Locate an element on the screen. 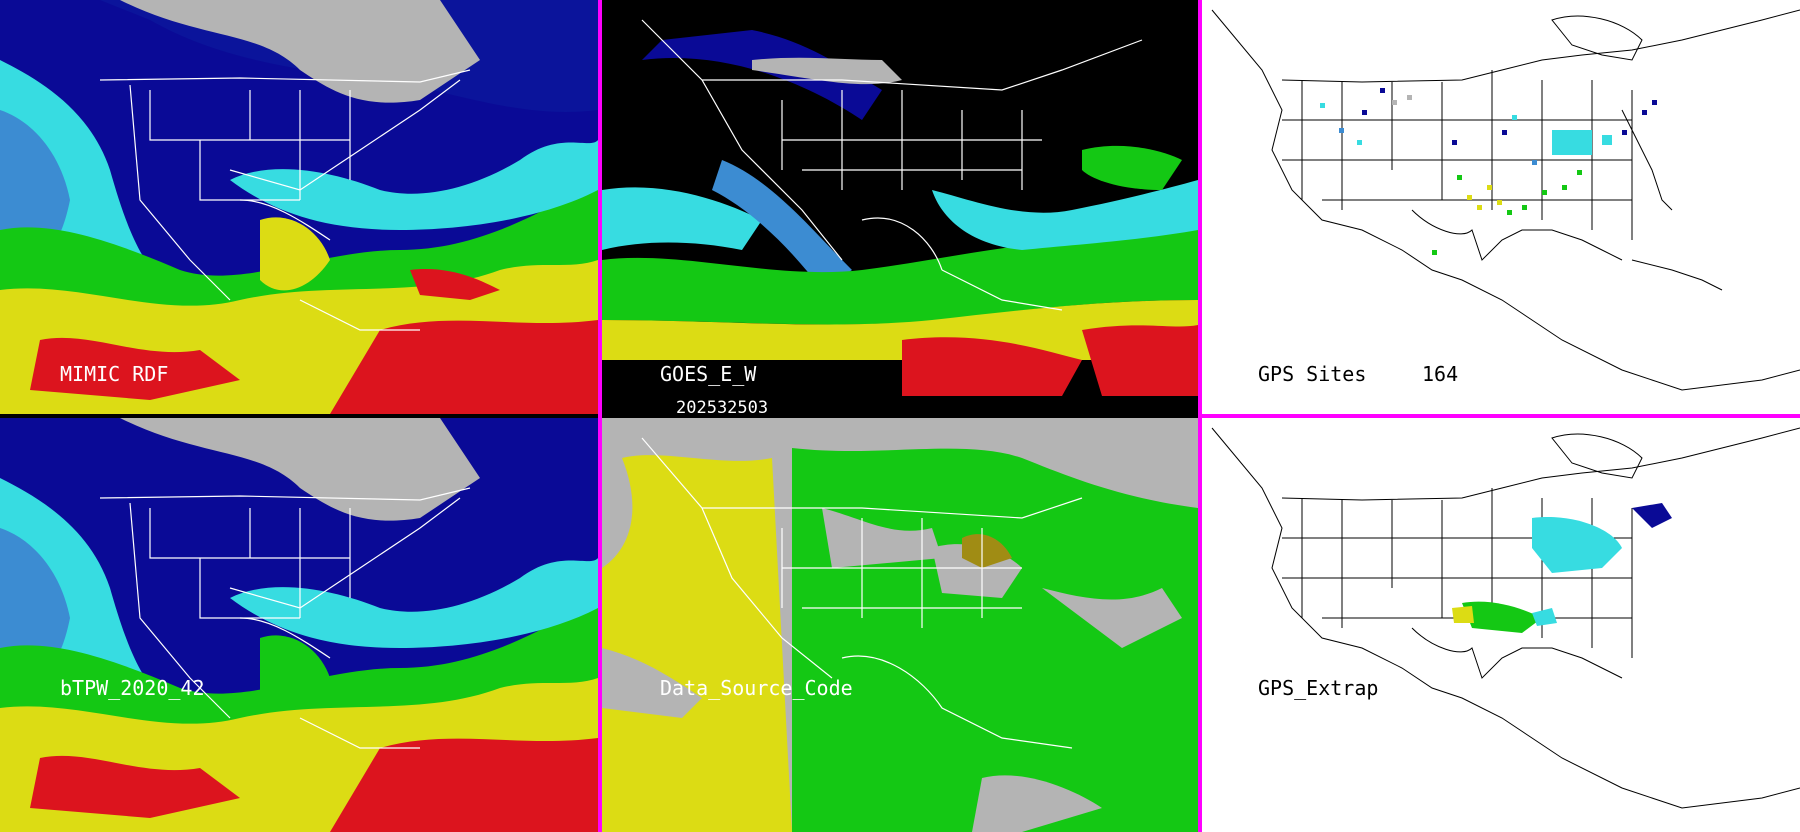  panel-label: bTPW_2020_42 is located at coordinates (132, 688).